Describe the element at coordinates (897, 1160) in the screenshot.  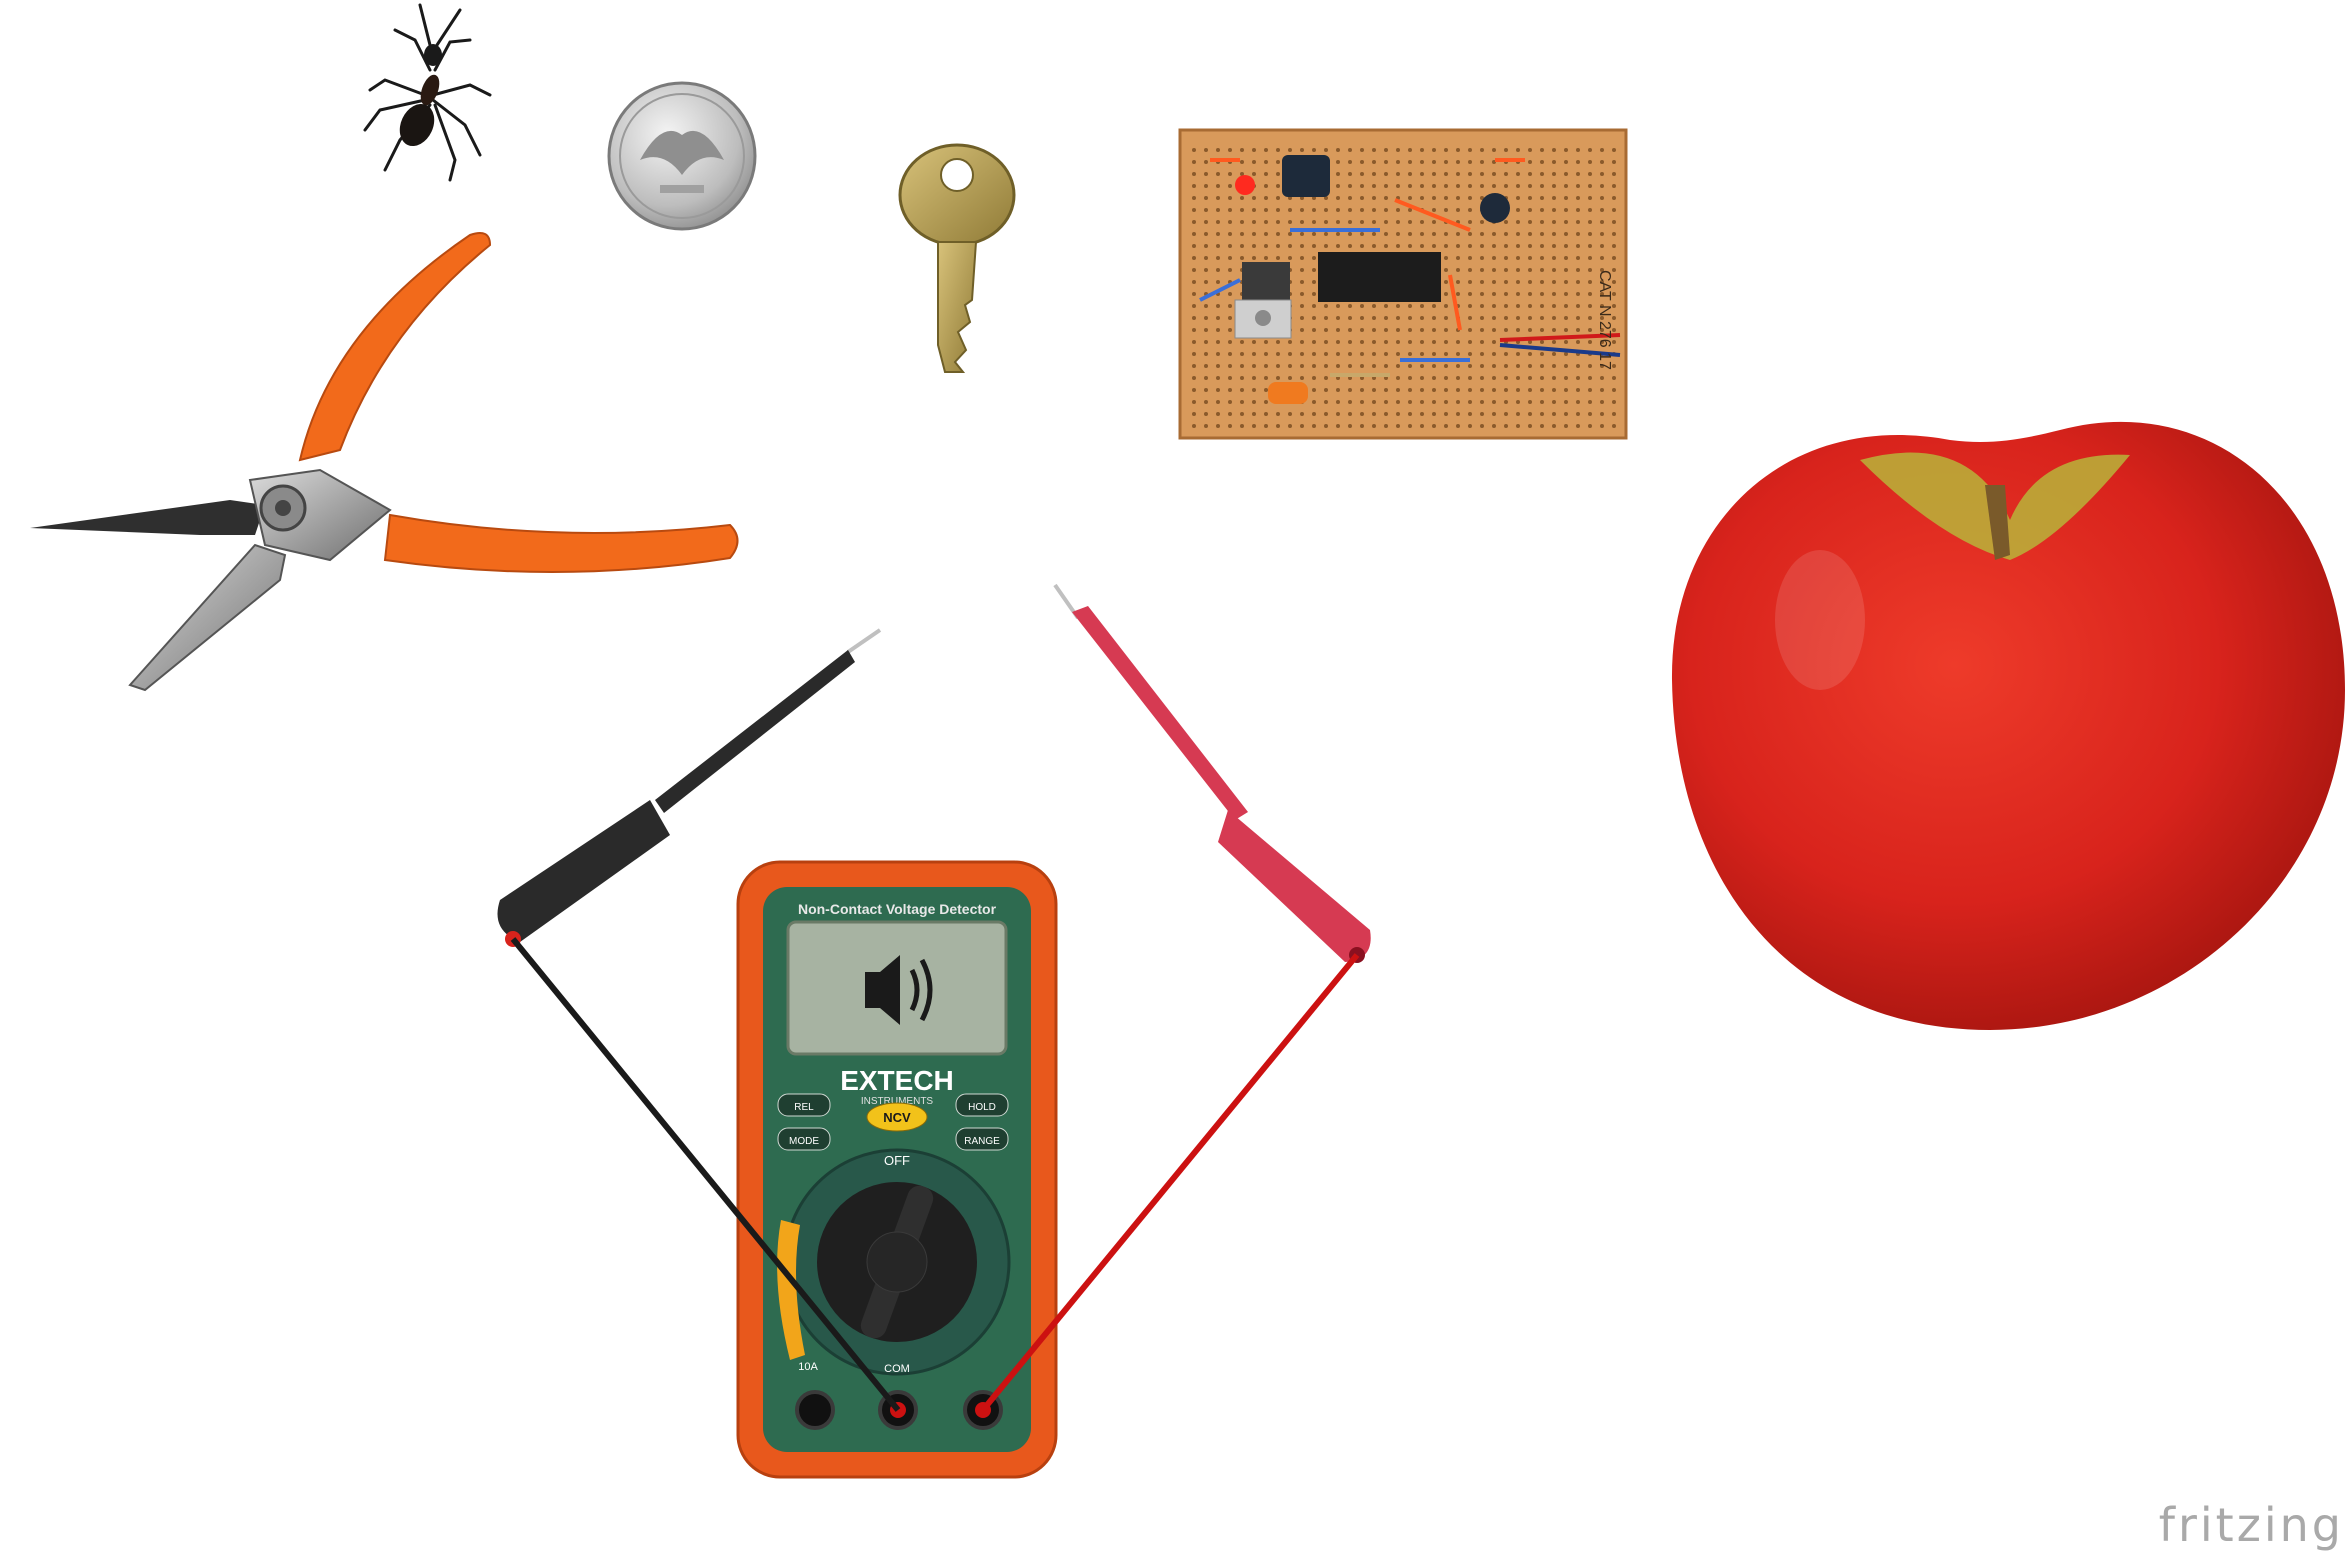
I see `dial-off-label: OFF` at that location.